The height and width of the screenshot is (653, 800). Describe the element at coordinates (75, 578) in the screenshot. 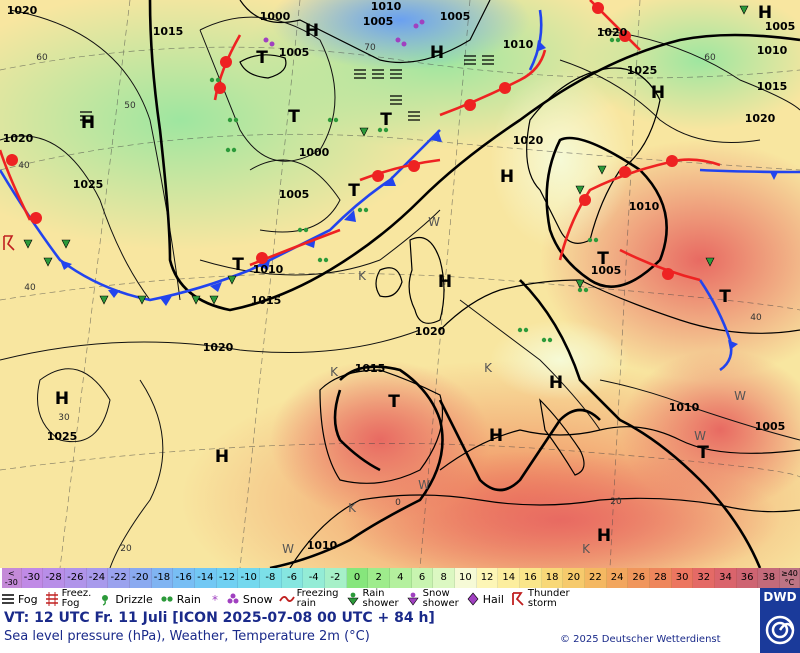

I see `scale-cell: -26` at that location.